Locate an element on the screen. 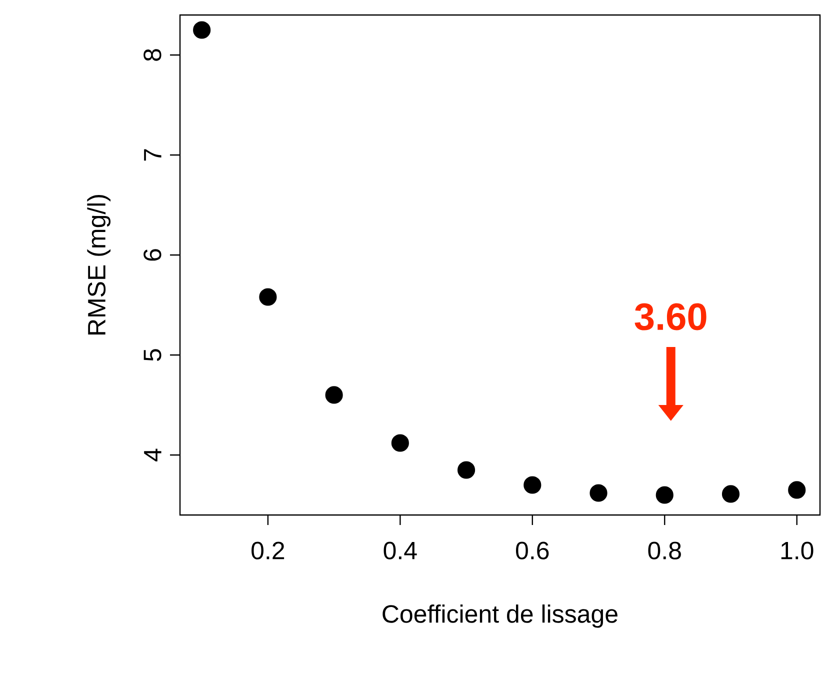 The image size is (827, 685). x-tick-label: 1.0 is located at coordinates (797, 551).